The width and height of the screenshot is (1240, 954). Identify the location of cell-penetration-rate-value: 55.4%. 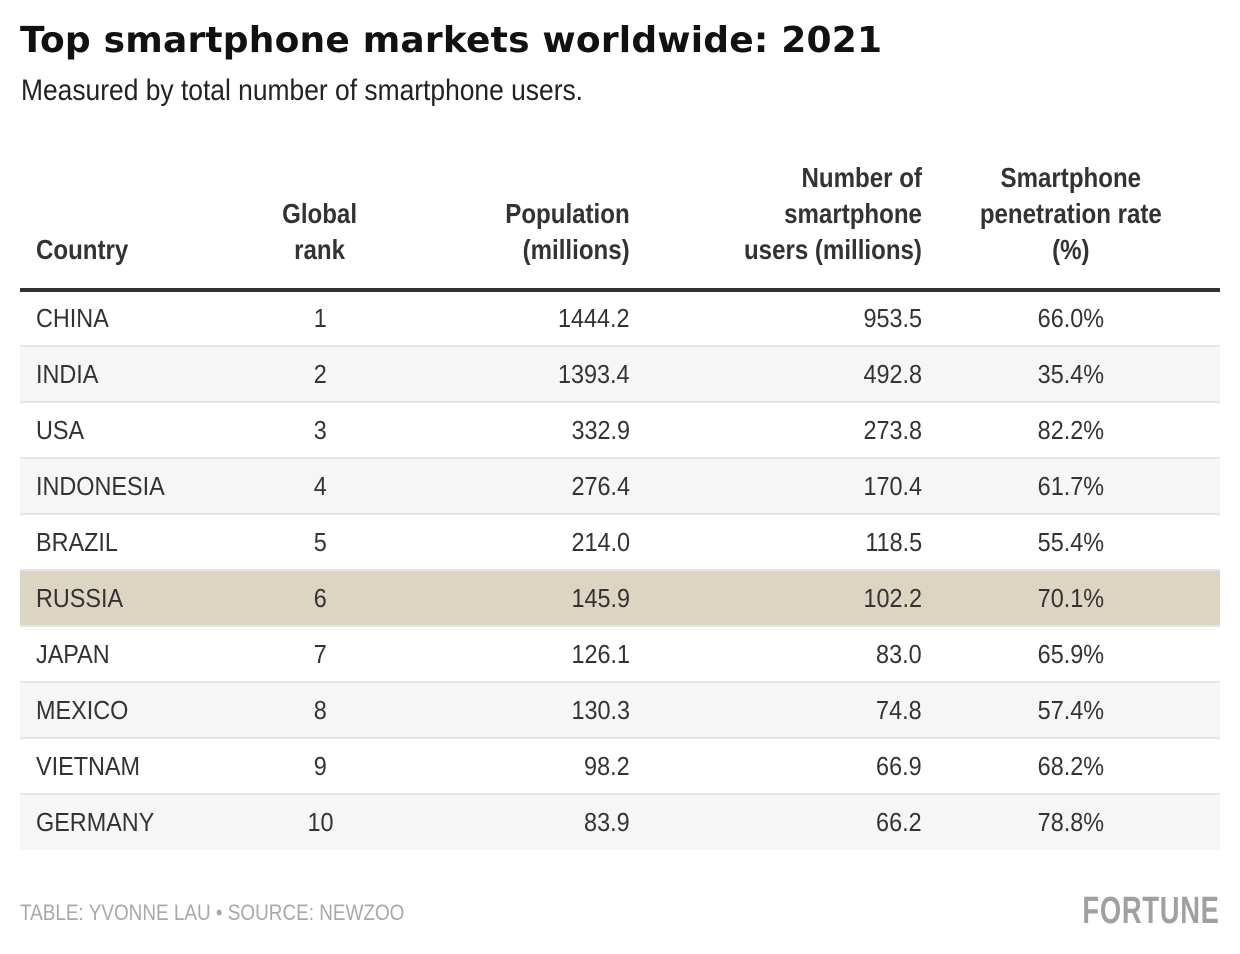
(1071, 541).